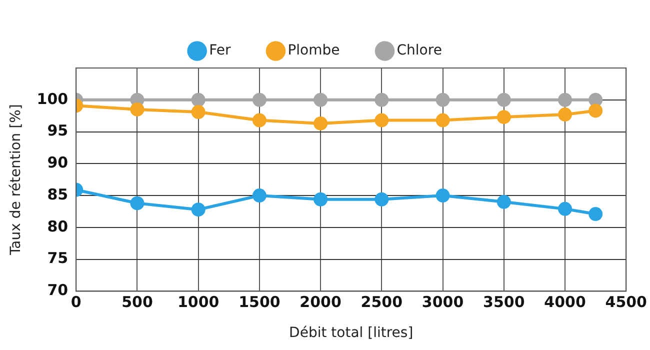  What do you see at coordinates (220, 50) in the screenshot?
I see `legend-label: Fer` at bounding box center [220, 50].